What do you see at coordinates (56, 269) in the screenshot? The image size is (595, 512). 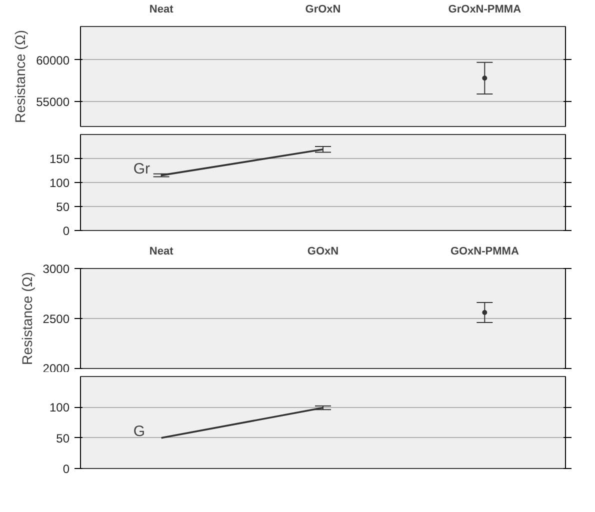 I see `y-tick-label: 3000` at bounding box center [56, 269].